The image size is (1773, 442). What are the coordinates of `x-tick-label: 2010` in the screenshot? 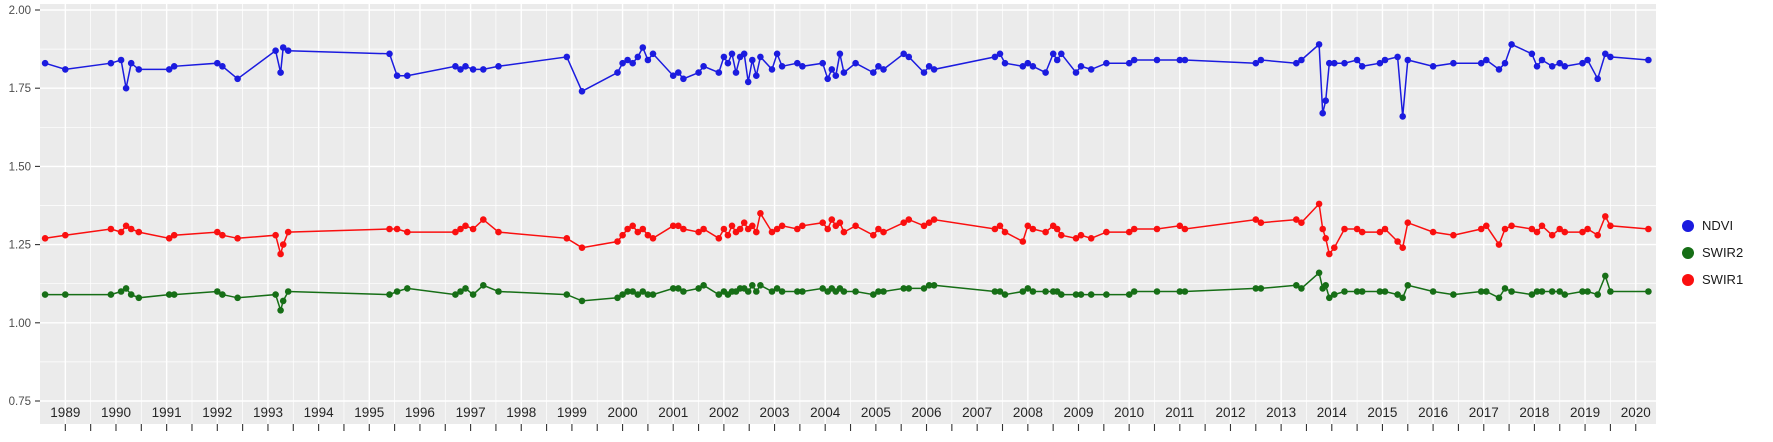 It's located at (1129, 412).